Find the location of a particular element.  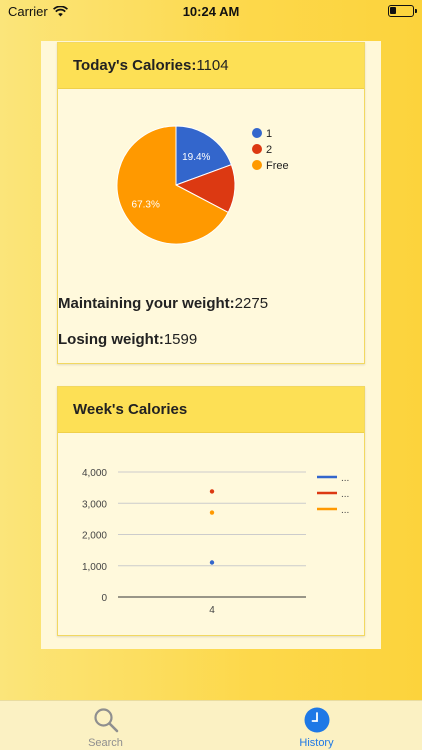

tab-search: Search is located at coordinates (105, 725).